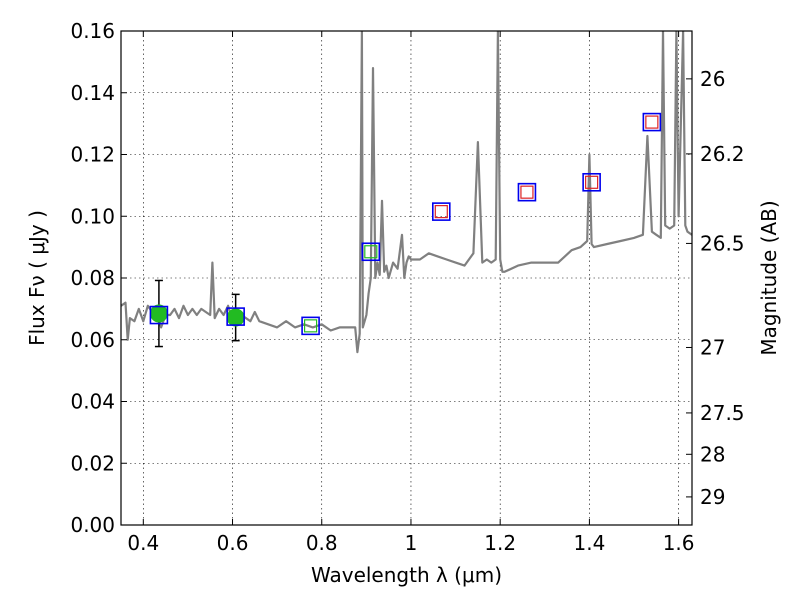  What do you see at coordinates (322, 543) in the screenshot?
I see `x-tick-label: 0.8` at bounding box center [322, 543].